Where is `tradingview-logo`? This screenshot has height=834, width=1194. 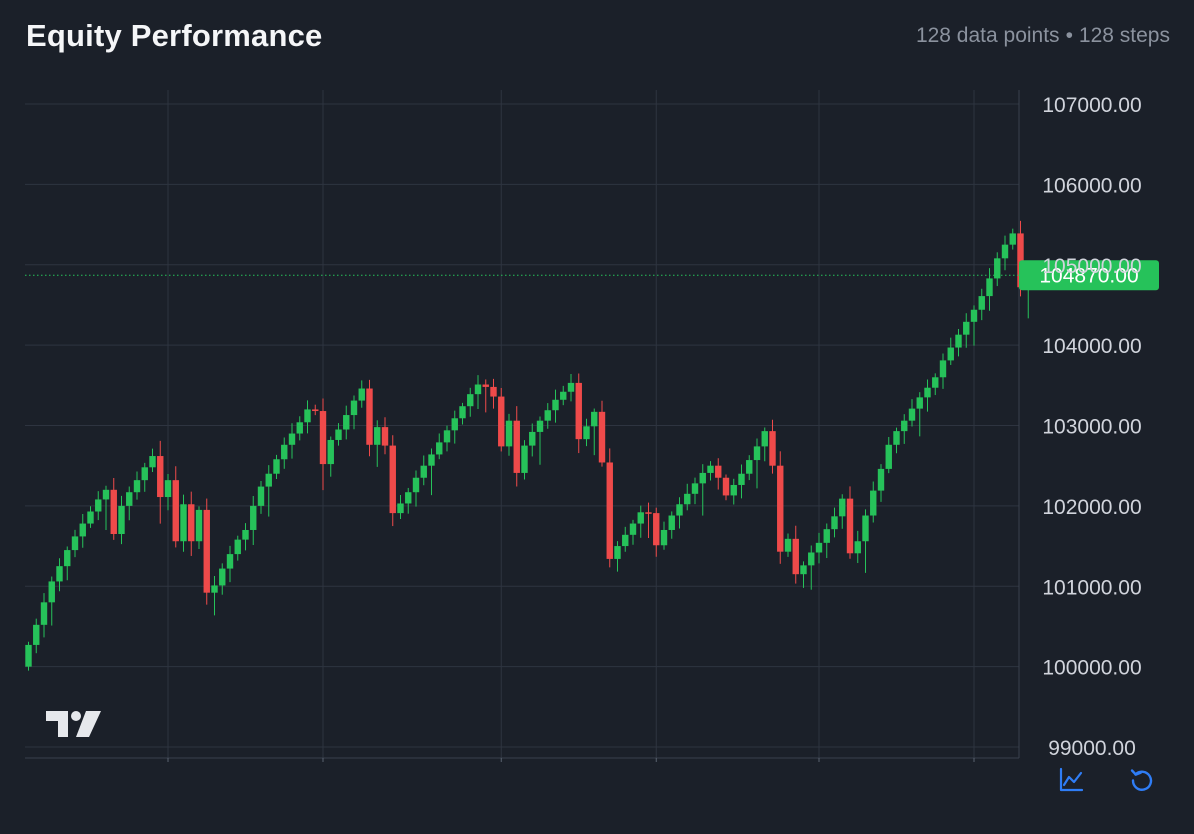 tradingview-logo is located at coordinates (74, 724).